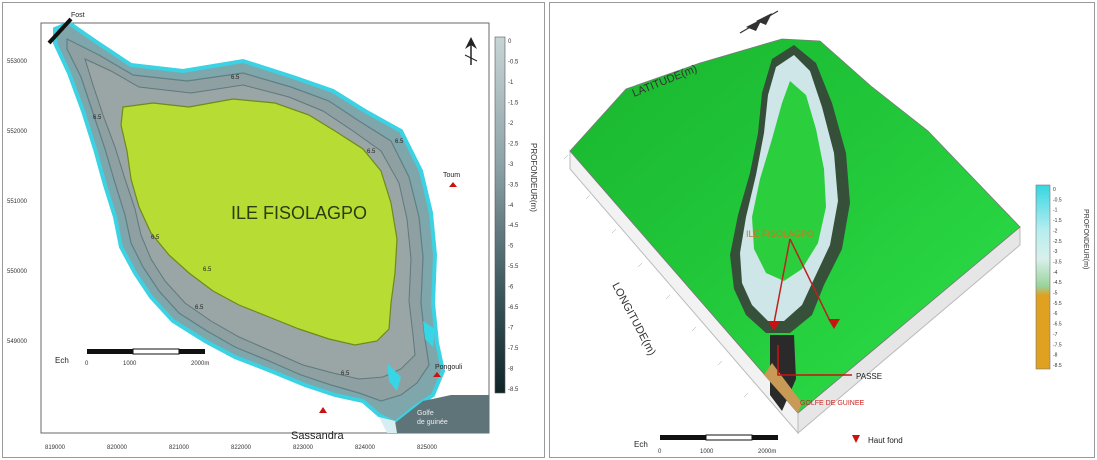 This screenshot has height=460, width=1097. What do you see at coordinates (60, 31) in the screenshot?
I see `north-tip-mark` at bounding box center [60, 31].